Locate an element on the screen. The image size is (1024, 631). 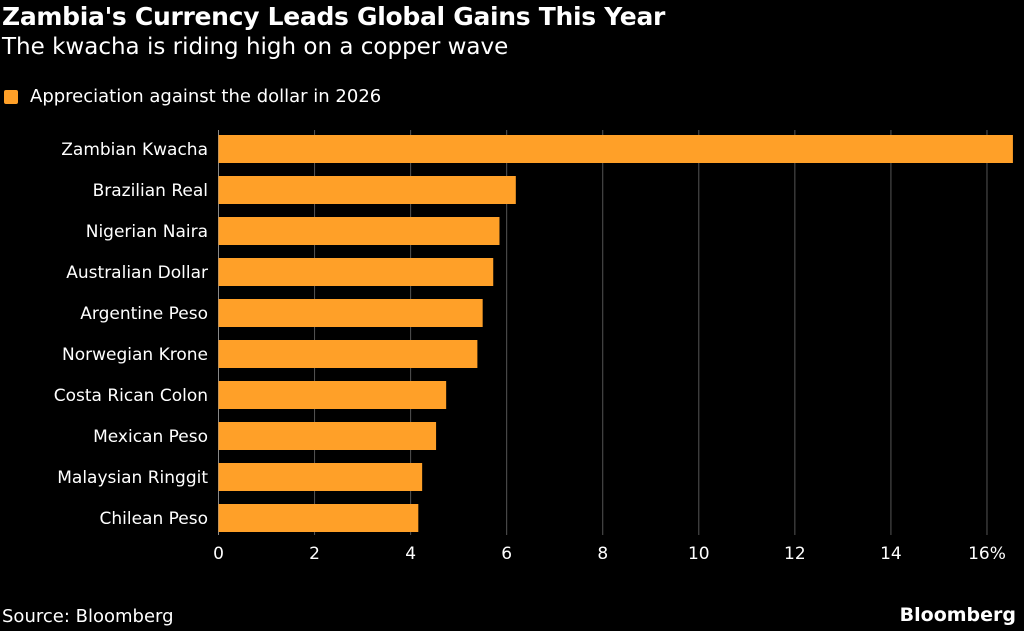
x-tick-label: 8 is located at coordinates (602, 554).